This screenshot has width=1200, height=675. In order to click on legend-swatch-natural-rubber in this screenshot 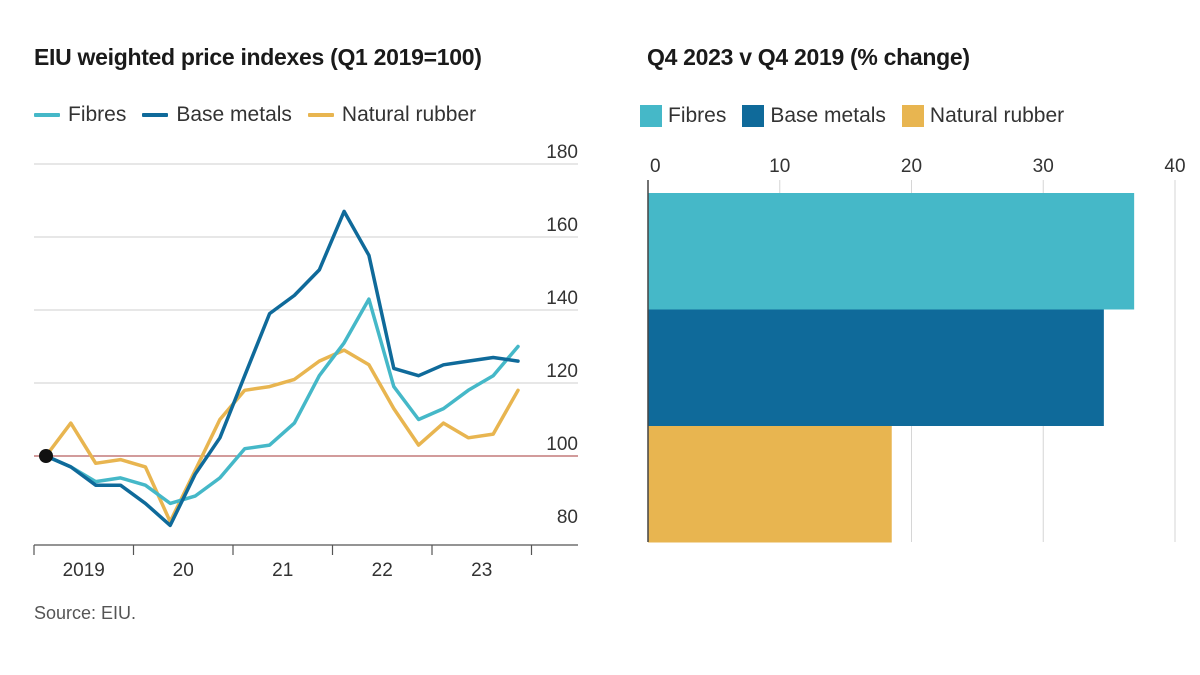, I will do `click(320, 115)`.